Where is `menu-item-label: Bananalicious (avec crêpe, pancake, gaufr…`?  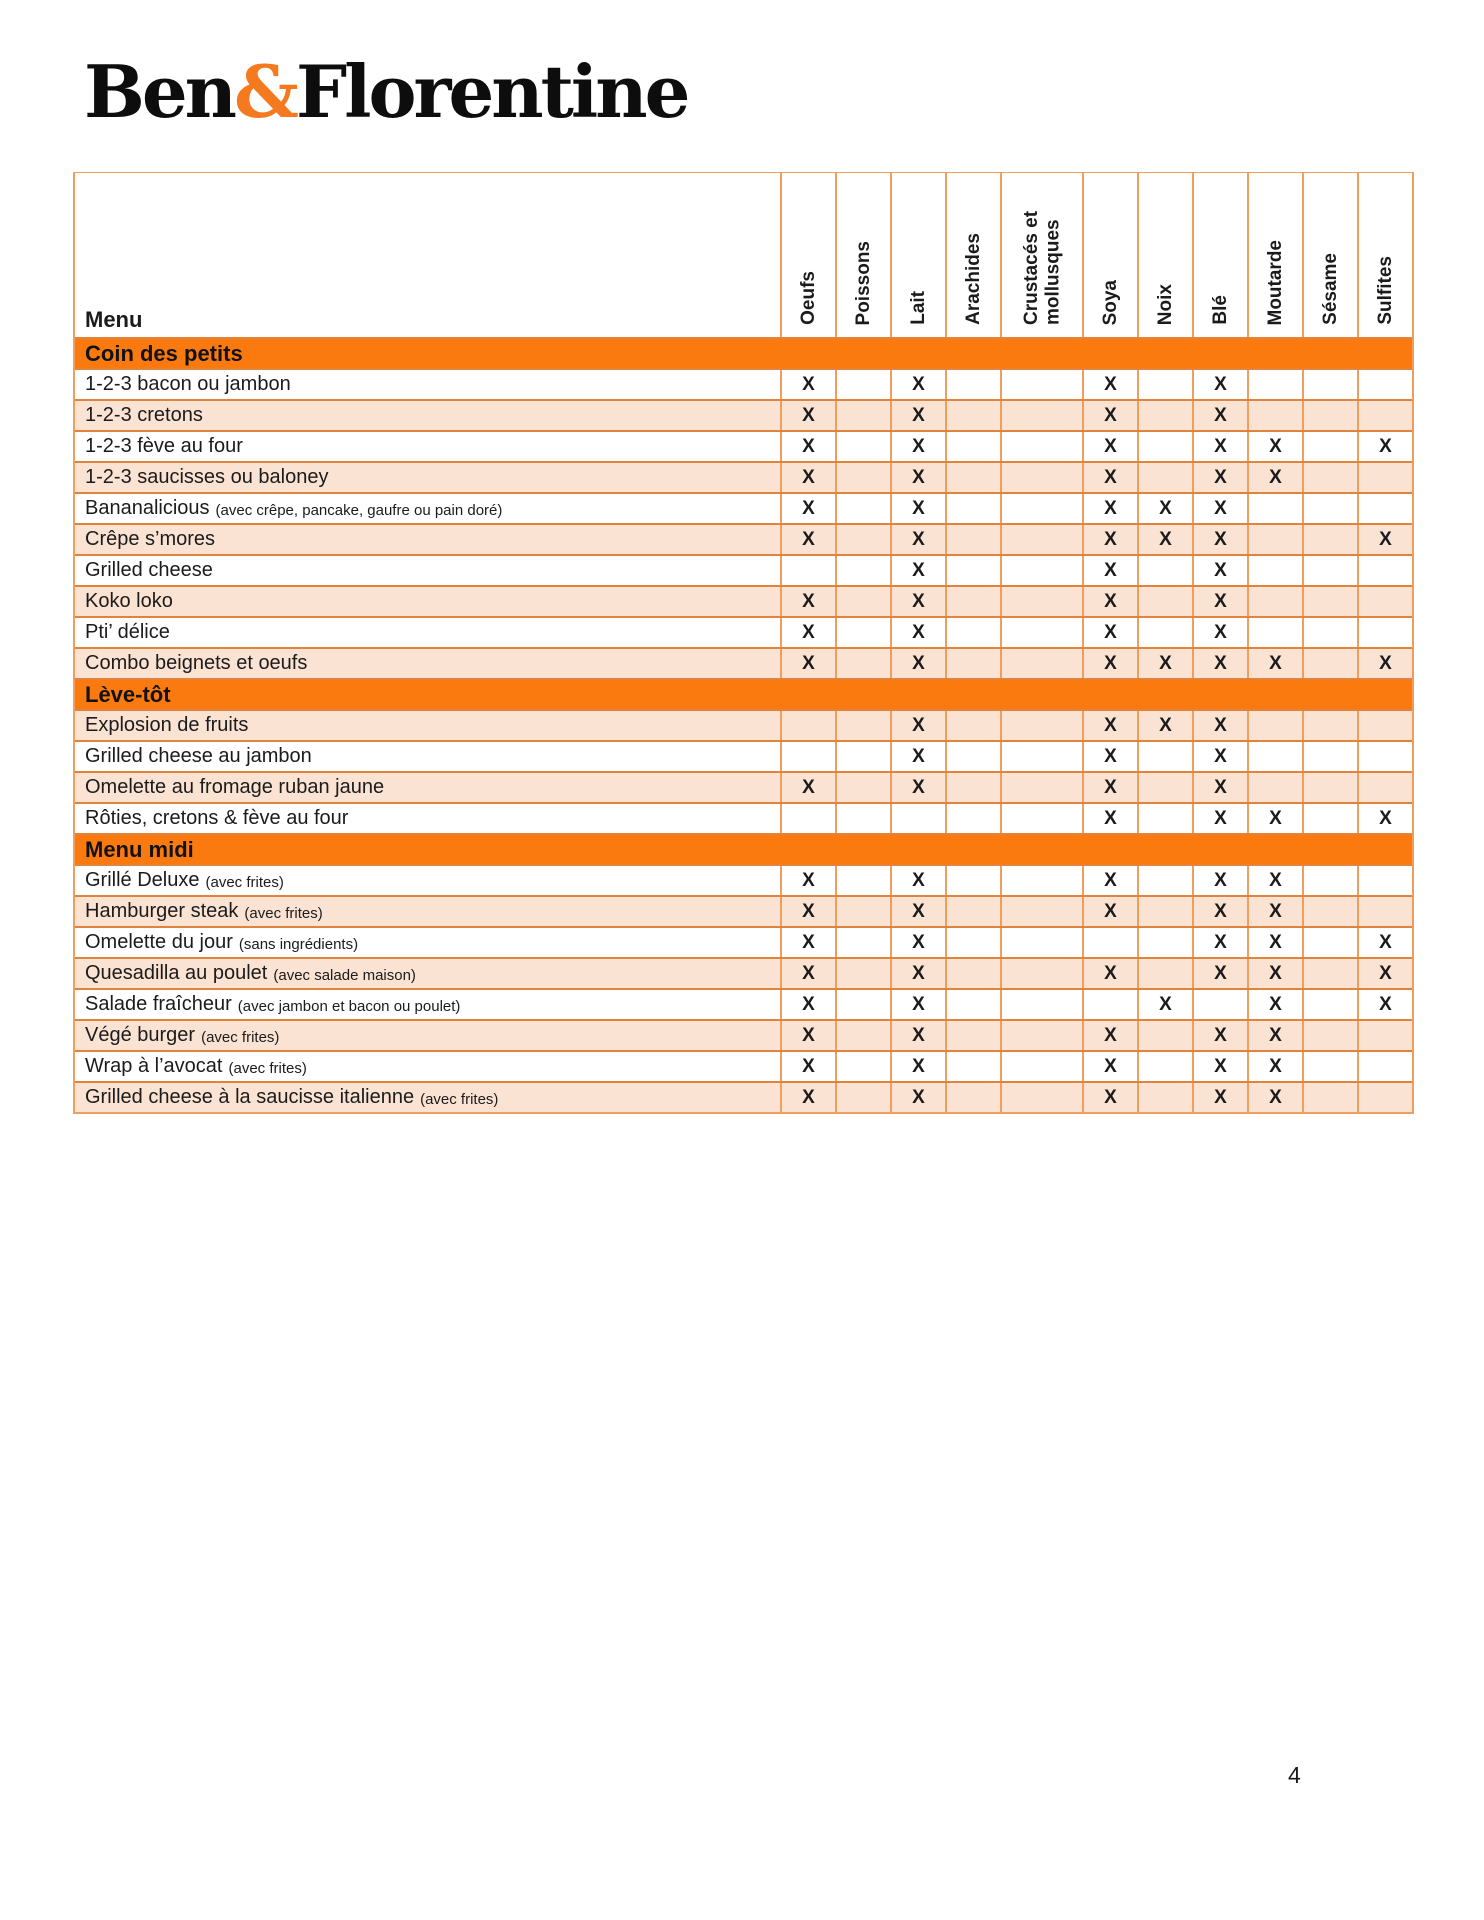 menu-item-label: Bananalicious (avec crêpe, pancake, gaufr… is located at coordinates (427, 508).